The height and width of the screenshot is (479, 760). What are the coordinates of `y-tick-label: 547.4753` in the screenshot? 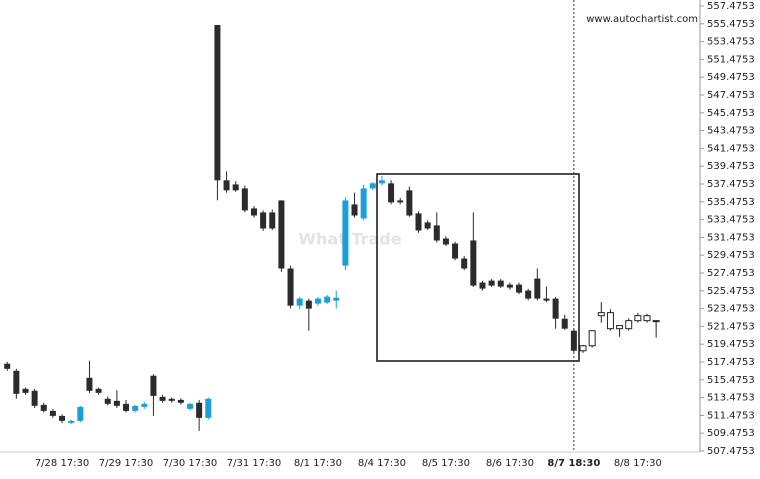 It's located at (731, 95).